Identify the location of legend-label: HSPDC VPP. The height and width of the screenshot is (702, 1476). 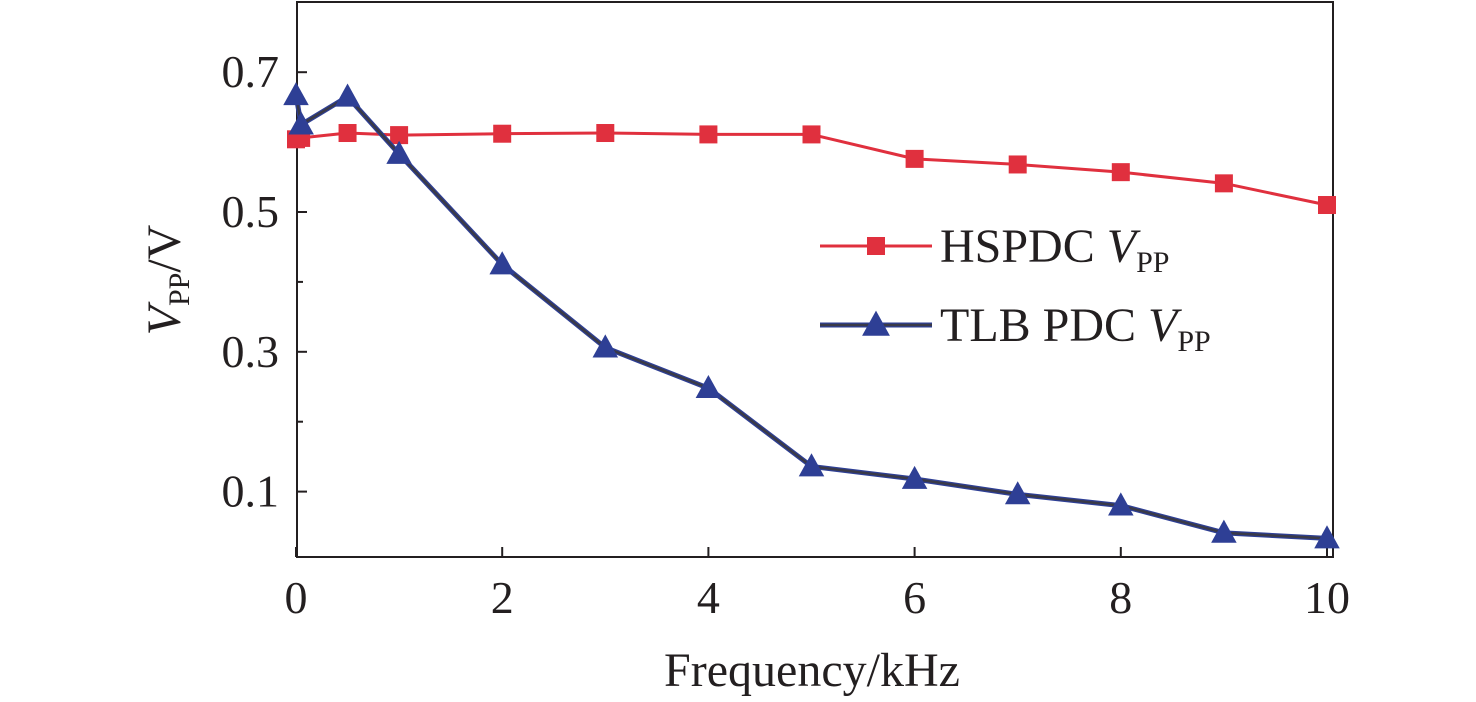
(1054, 249).